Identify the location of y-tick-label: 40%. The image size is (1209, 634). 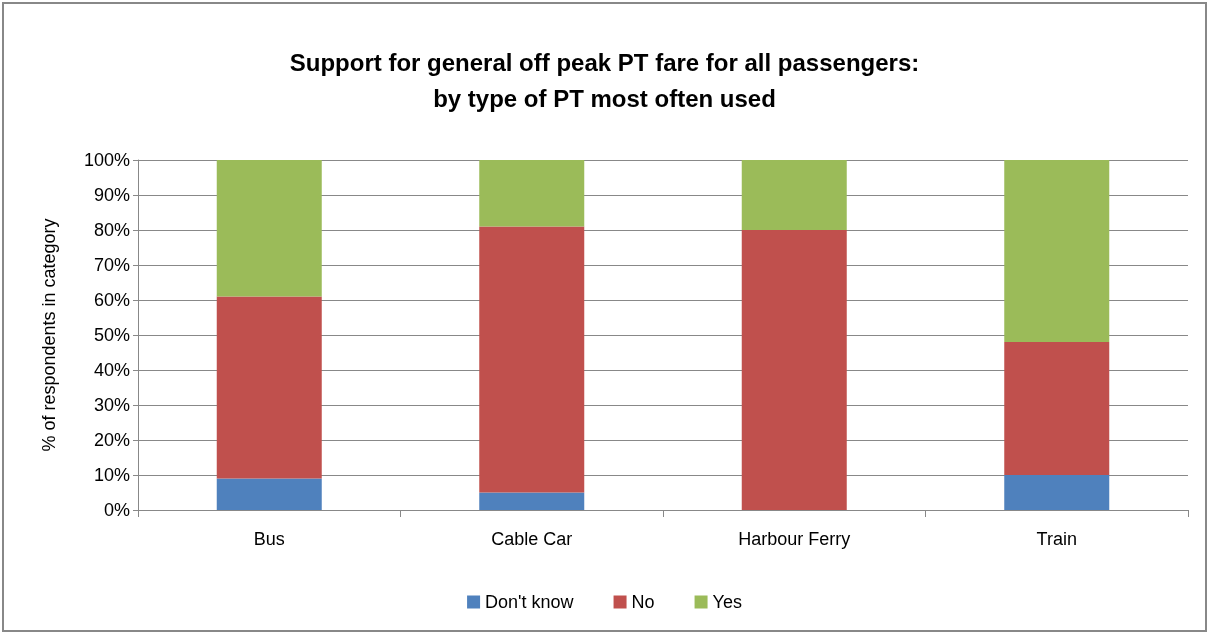
(111, 370).